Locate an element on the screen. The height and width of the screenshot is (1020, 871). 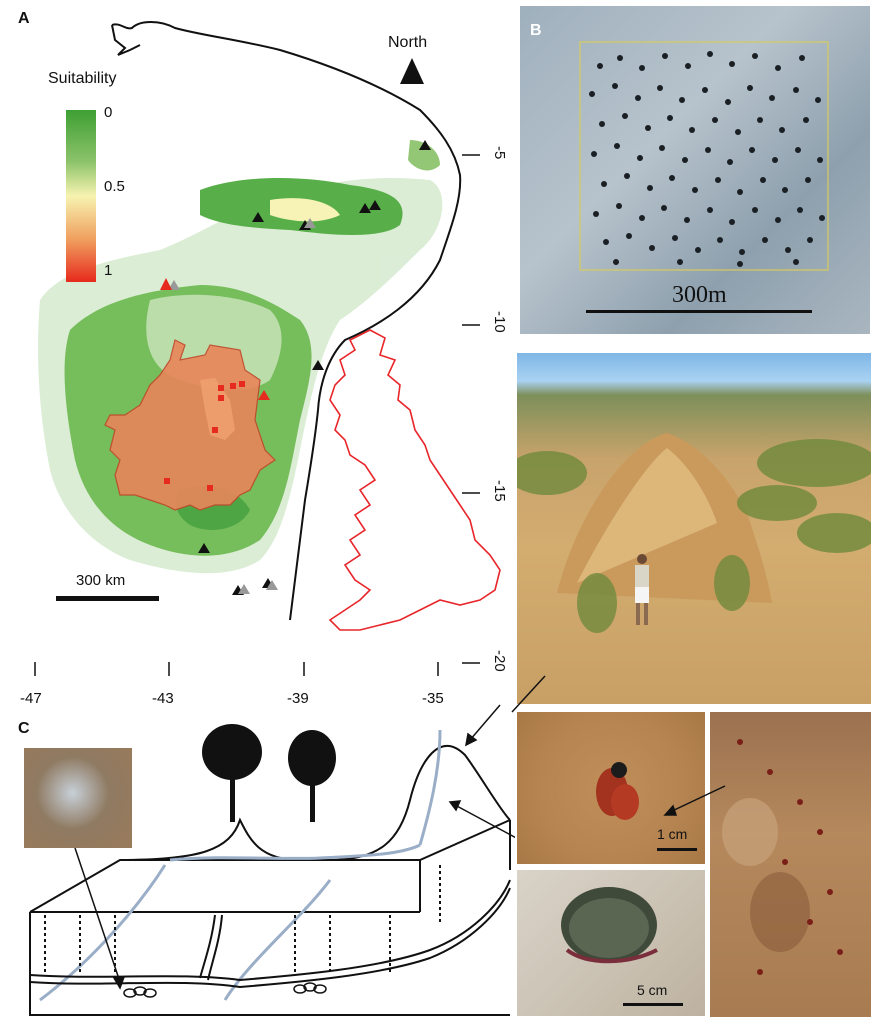
lon-tick-label: -35 is located at coordinates (433, 698).